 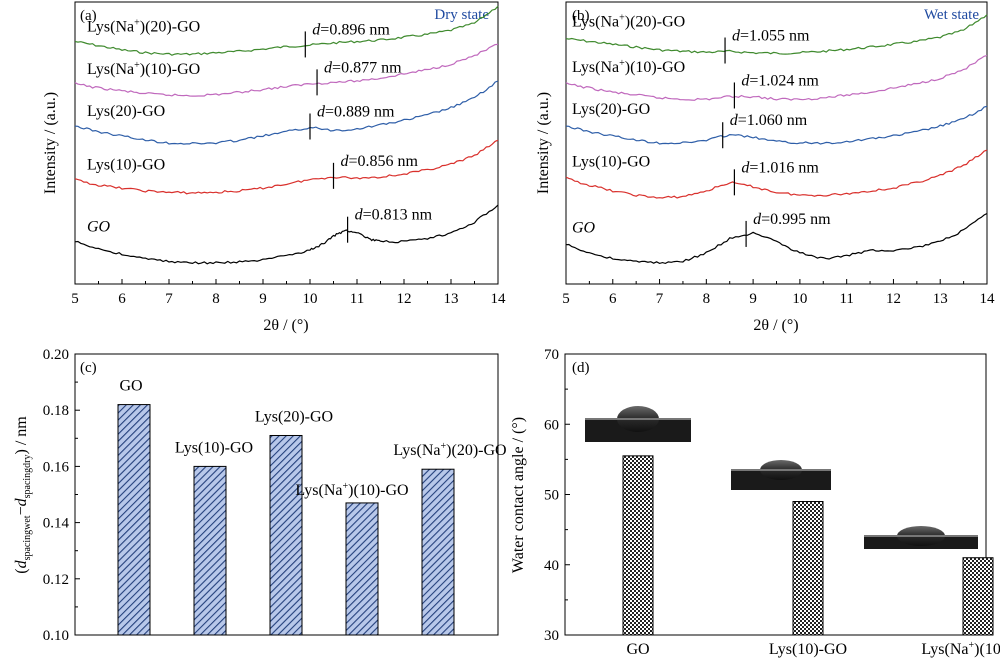 I want to click on a-series-name: Lys(Na+)(10)-GO, so click(x=143, y=69).